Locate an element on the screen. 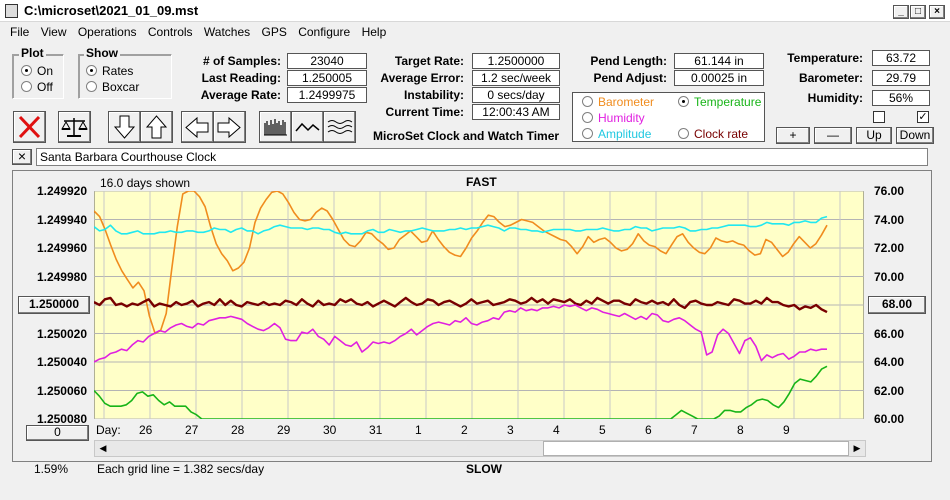 This screenshot has width=950, height=500. show-group is located at coordinates (125, 76).